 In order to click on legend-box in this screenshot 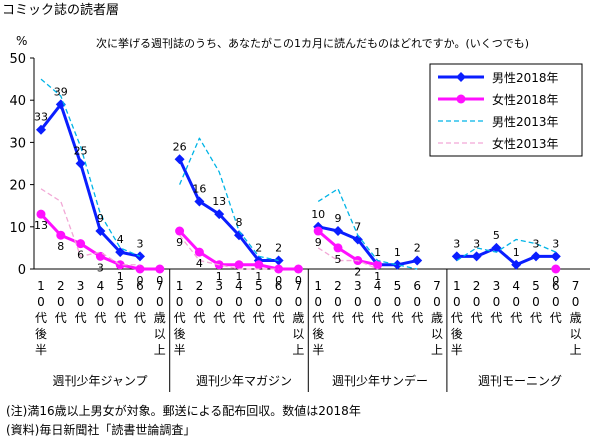, I will do `click(506, 110)`.